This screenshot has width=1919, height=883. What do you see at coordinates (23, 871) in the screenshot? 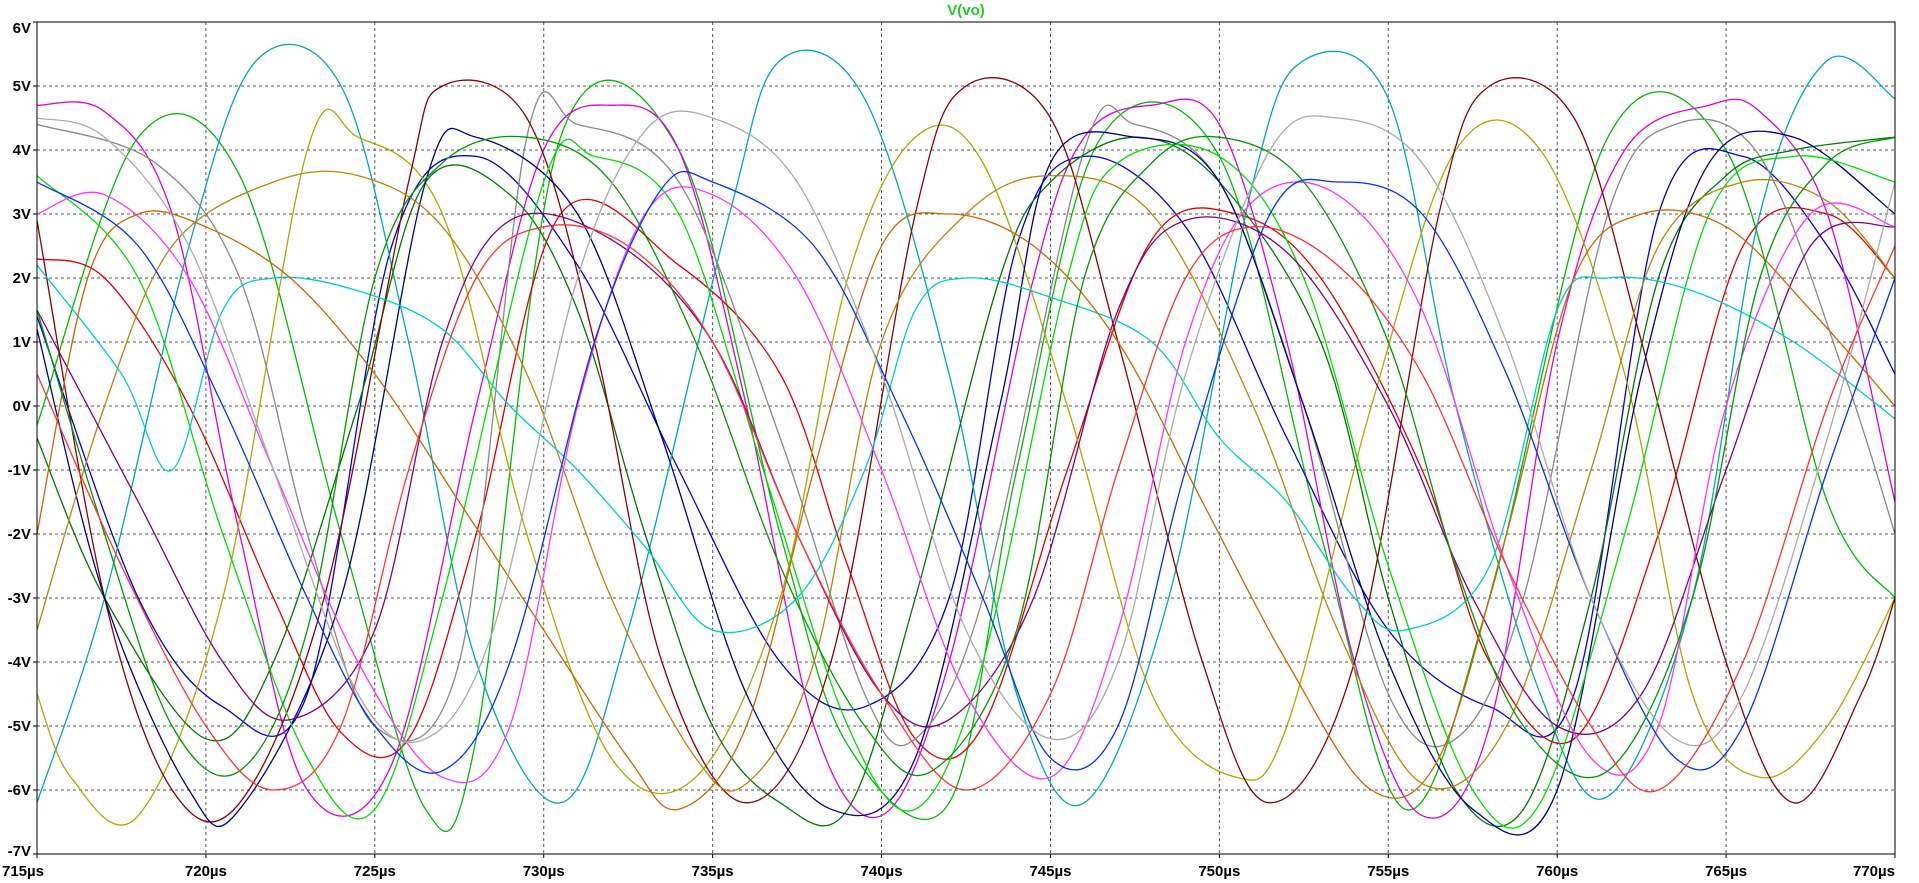
I see `x-tick-label: 715µs` at bounding box center [23, 871].